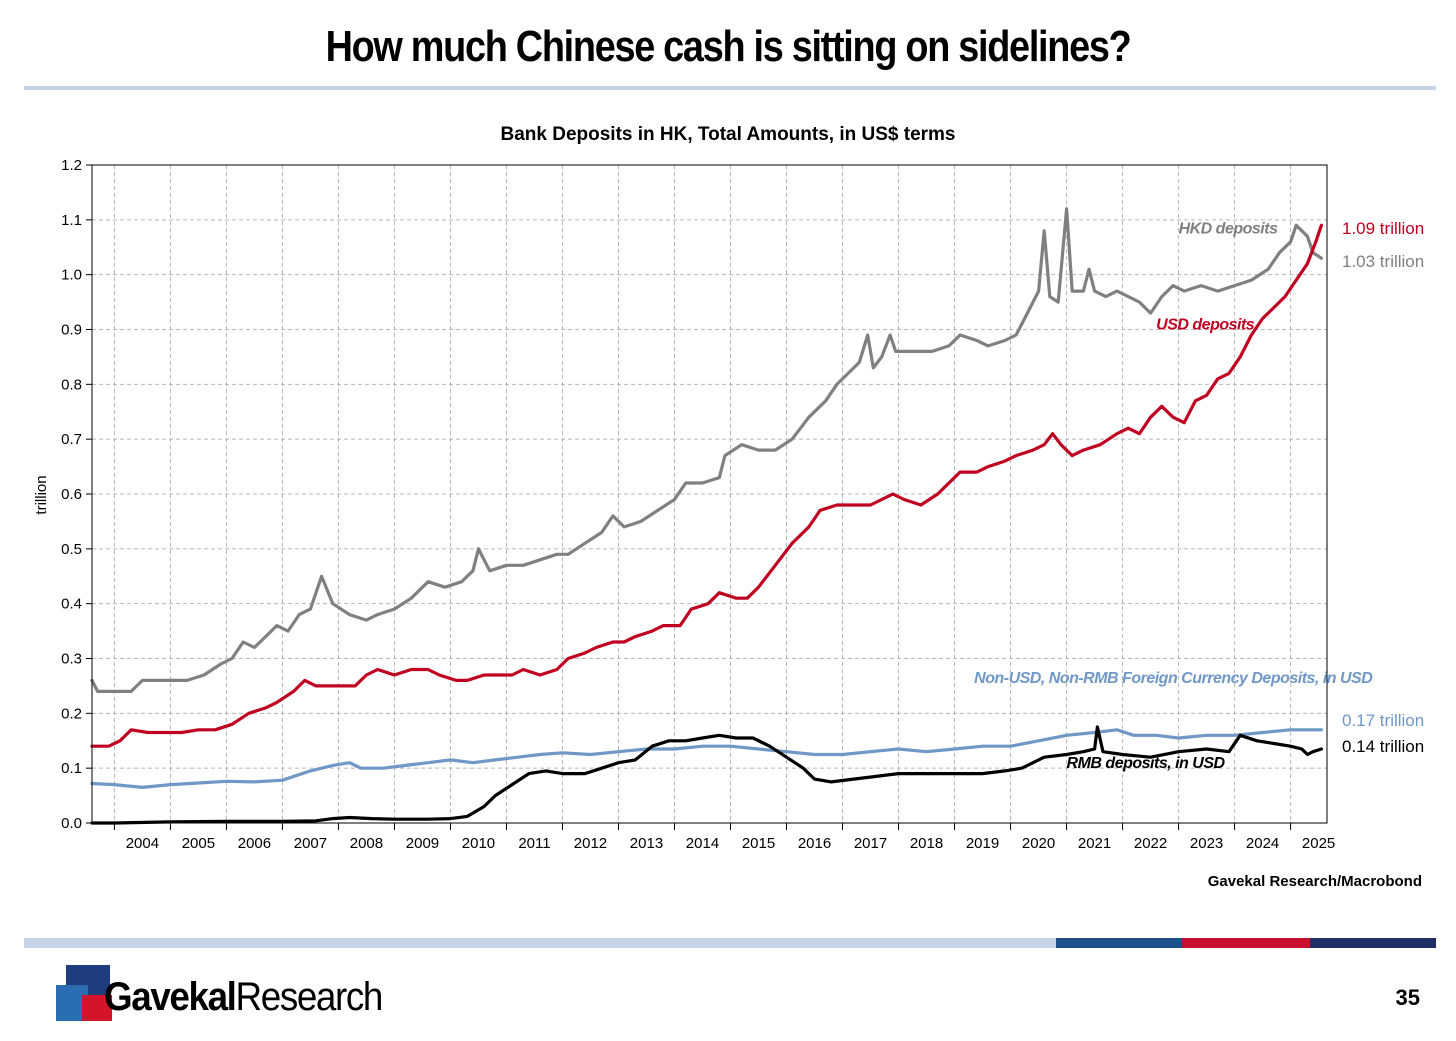 This screenshot has width=1456, height=1041. Describe the element at coordinates (646, 843) in the screenshot. I see `x-tick-label: 2013` at that location.